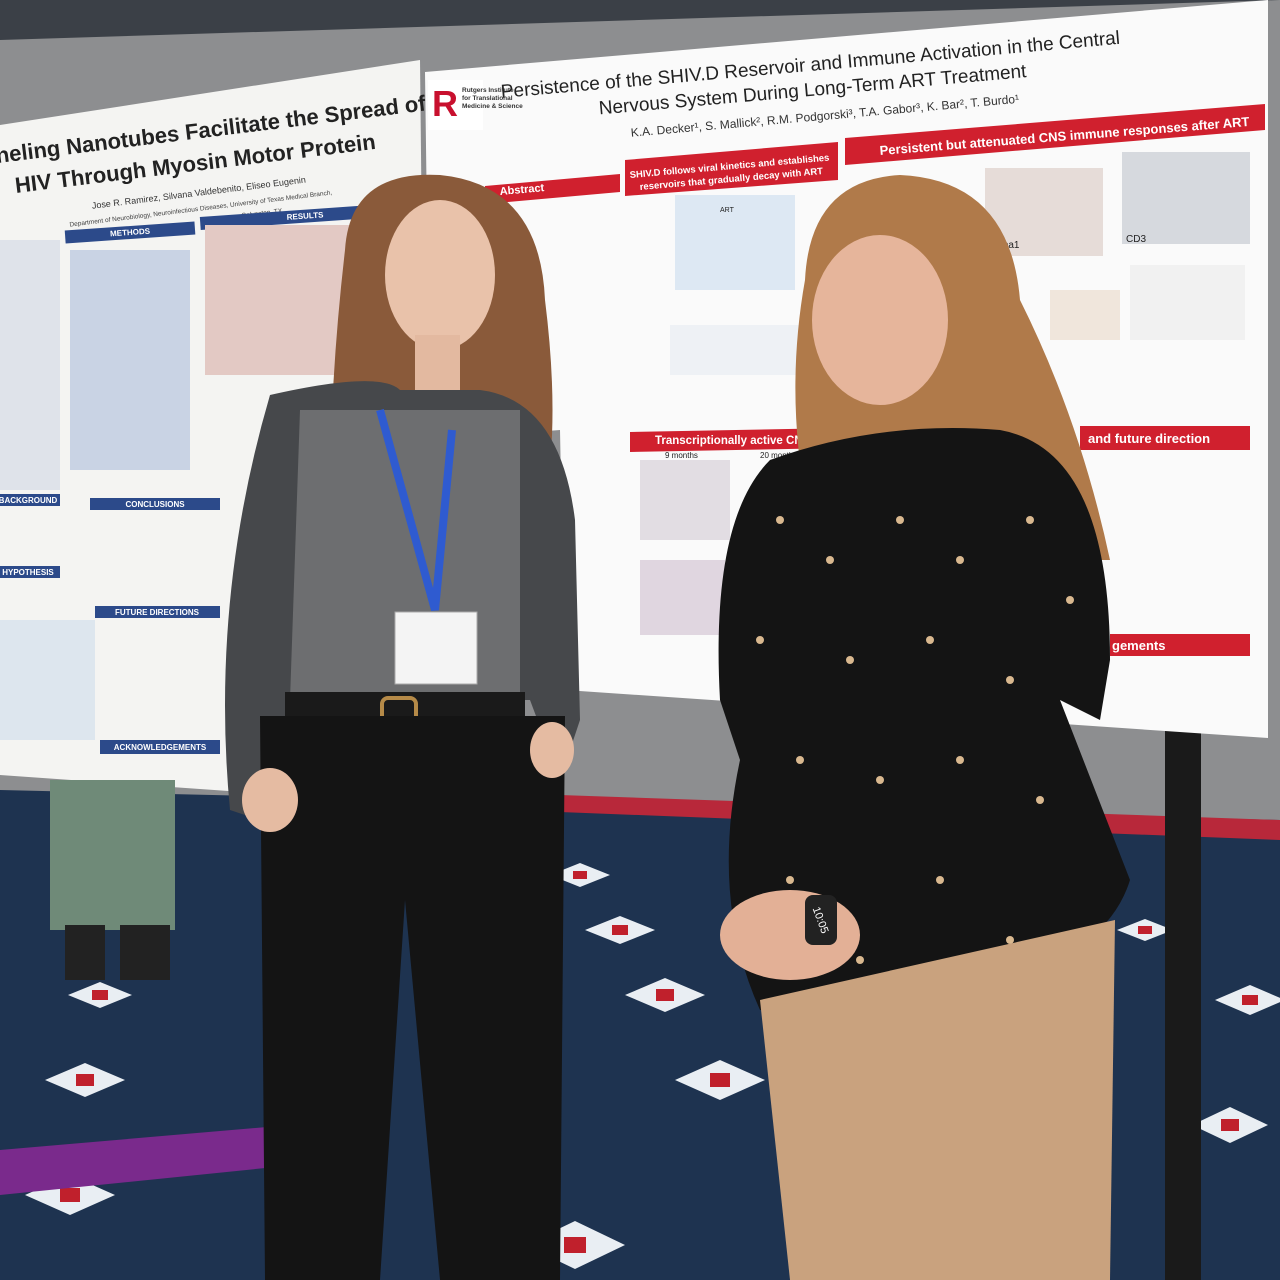  Describe the element at coordinates (1138, 645) in the screenshot. I see `section-label: gements` at that location.